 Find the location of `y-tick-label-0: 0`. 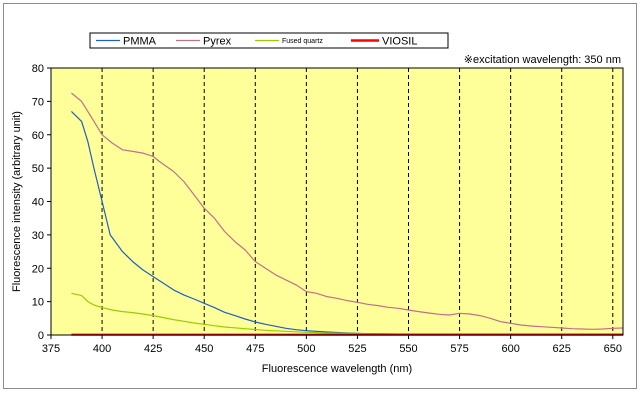

y-tick-label-0: 0 is located at coordinates (41, 336).